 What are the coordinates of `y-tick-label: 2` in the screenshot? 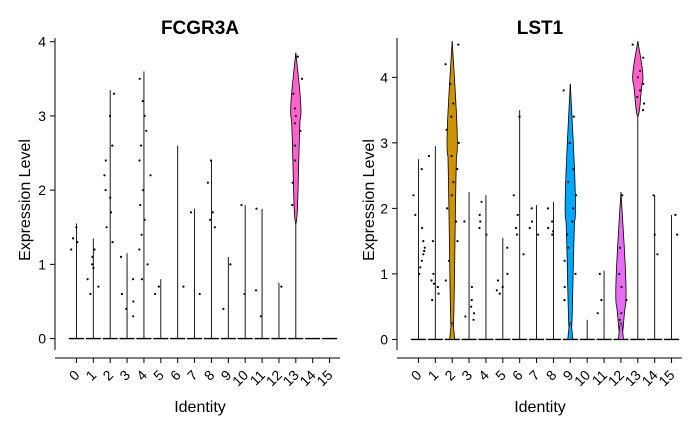 It's located at (42, 190).